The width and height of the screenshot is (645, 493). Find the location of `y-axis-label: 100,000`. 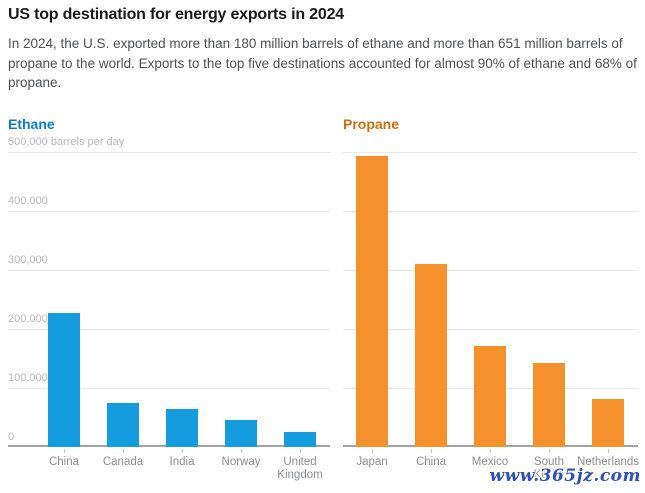

y-axis-label: 100,000 is located at coordinates (28, 378).